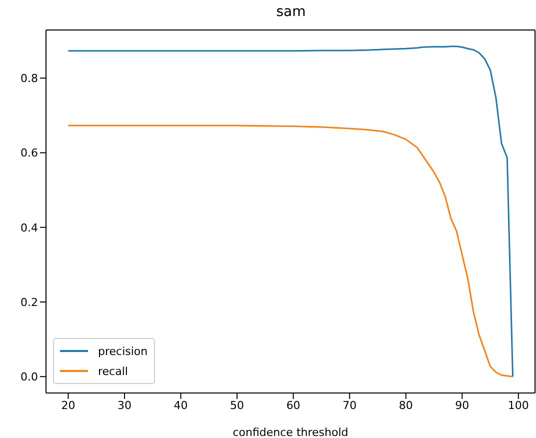 This screenshot has width=536, height=438. Describe the element at coordinates (462, 405) in the screenshot. I see `x-tick-label: 90` at that location.